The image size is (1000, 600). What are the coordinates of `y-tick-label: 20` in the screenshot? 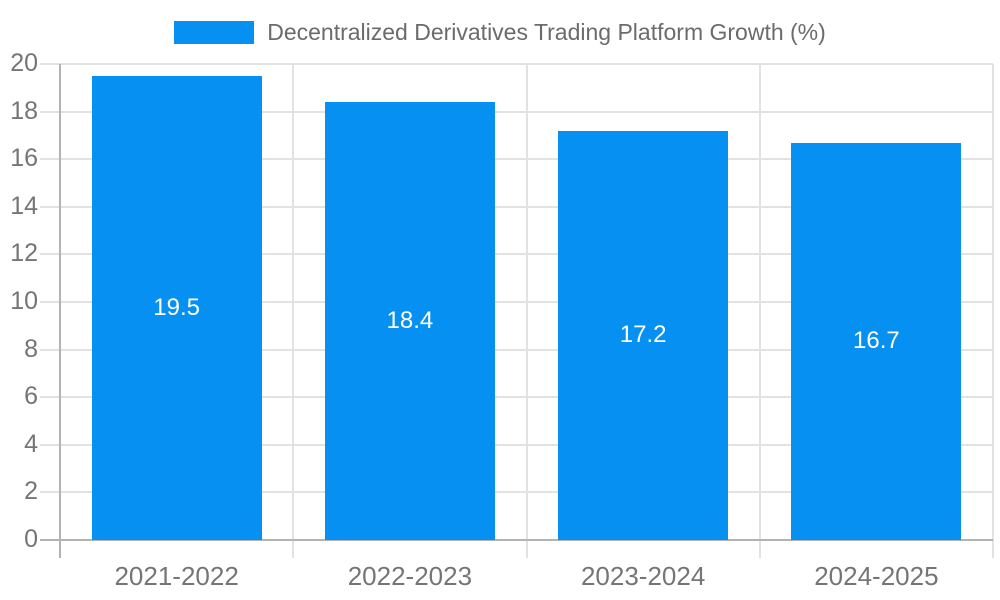 It's located at (24, 62).